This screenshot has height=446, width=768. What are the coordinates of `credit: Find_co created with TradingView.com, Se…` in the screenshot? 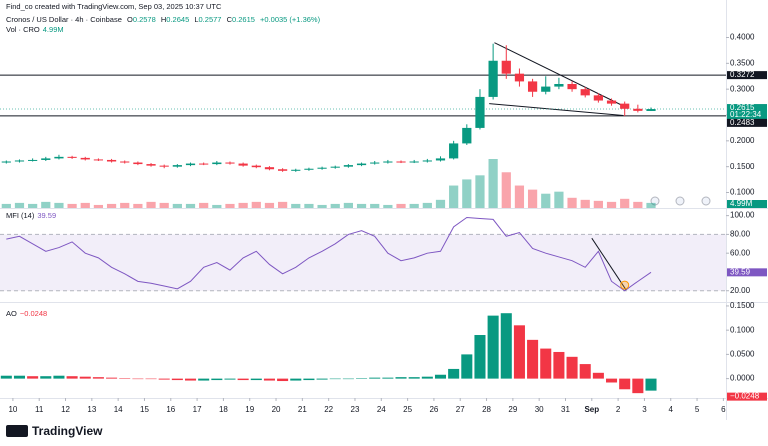 It's located at (114, 6).